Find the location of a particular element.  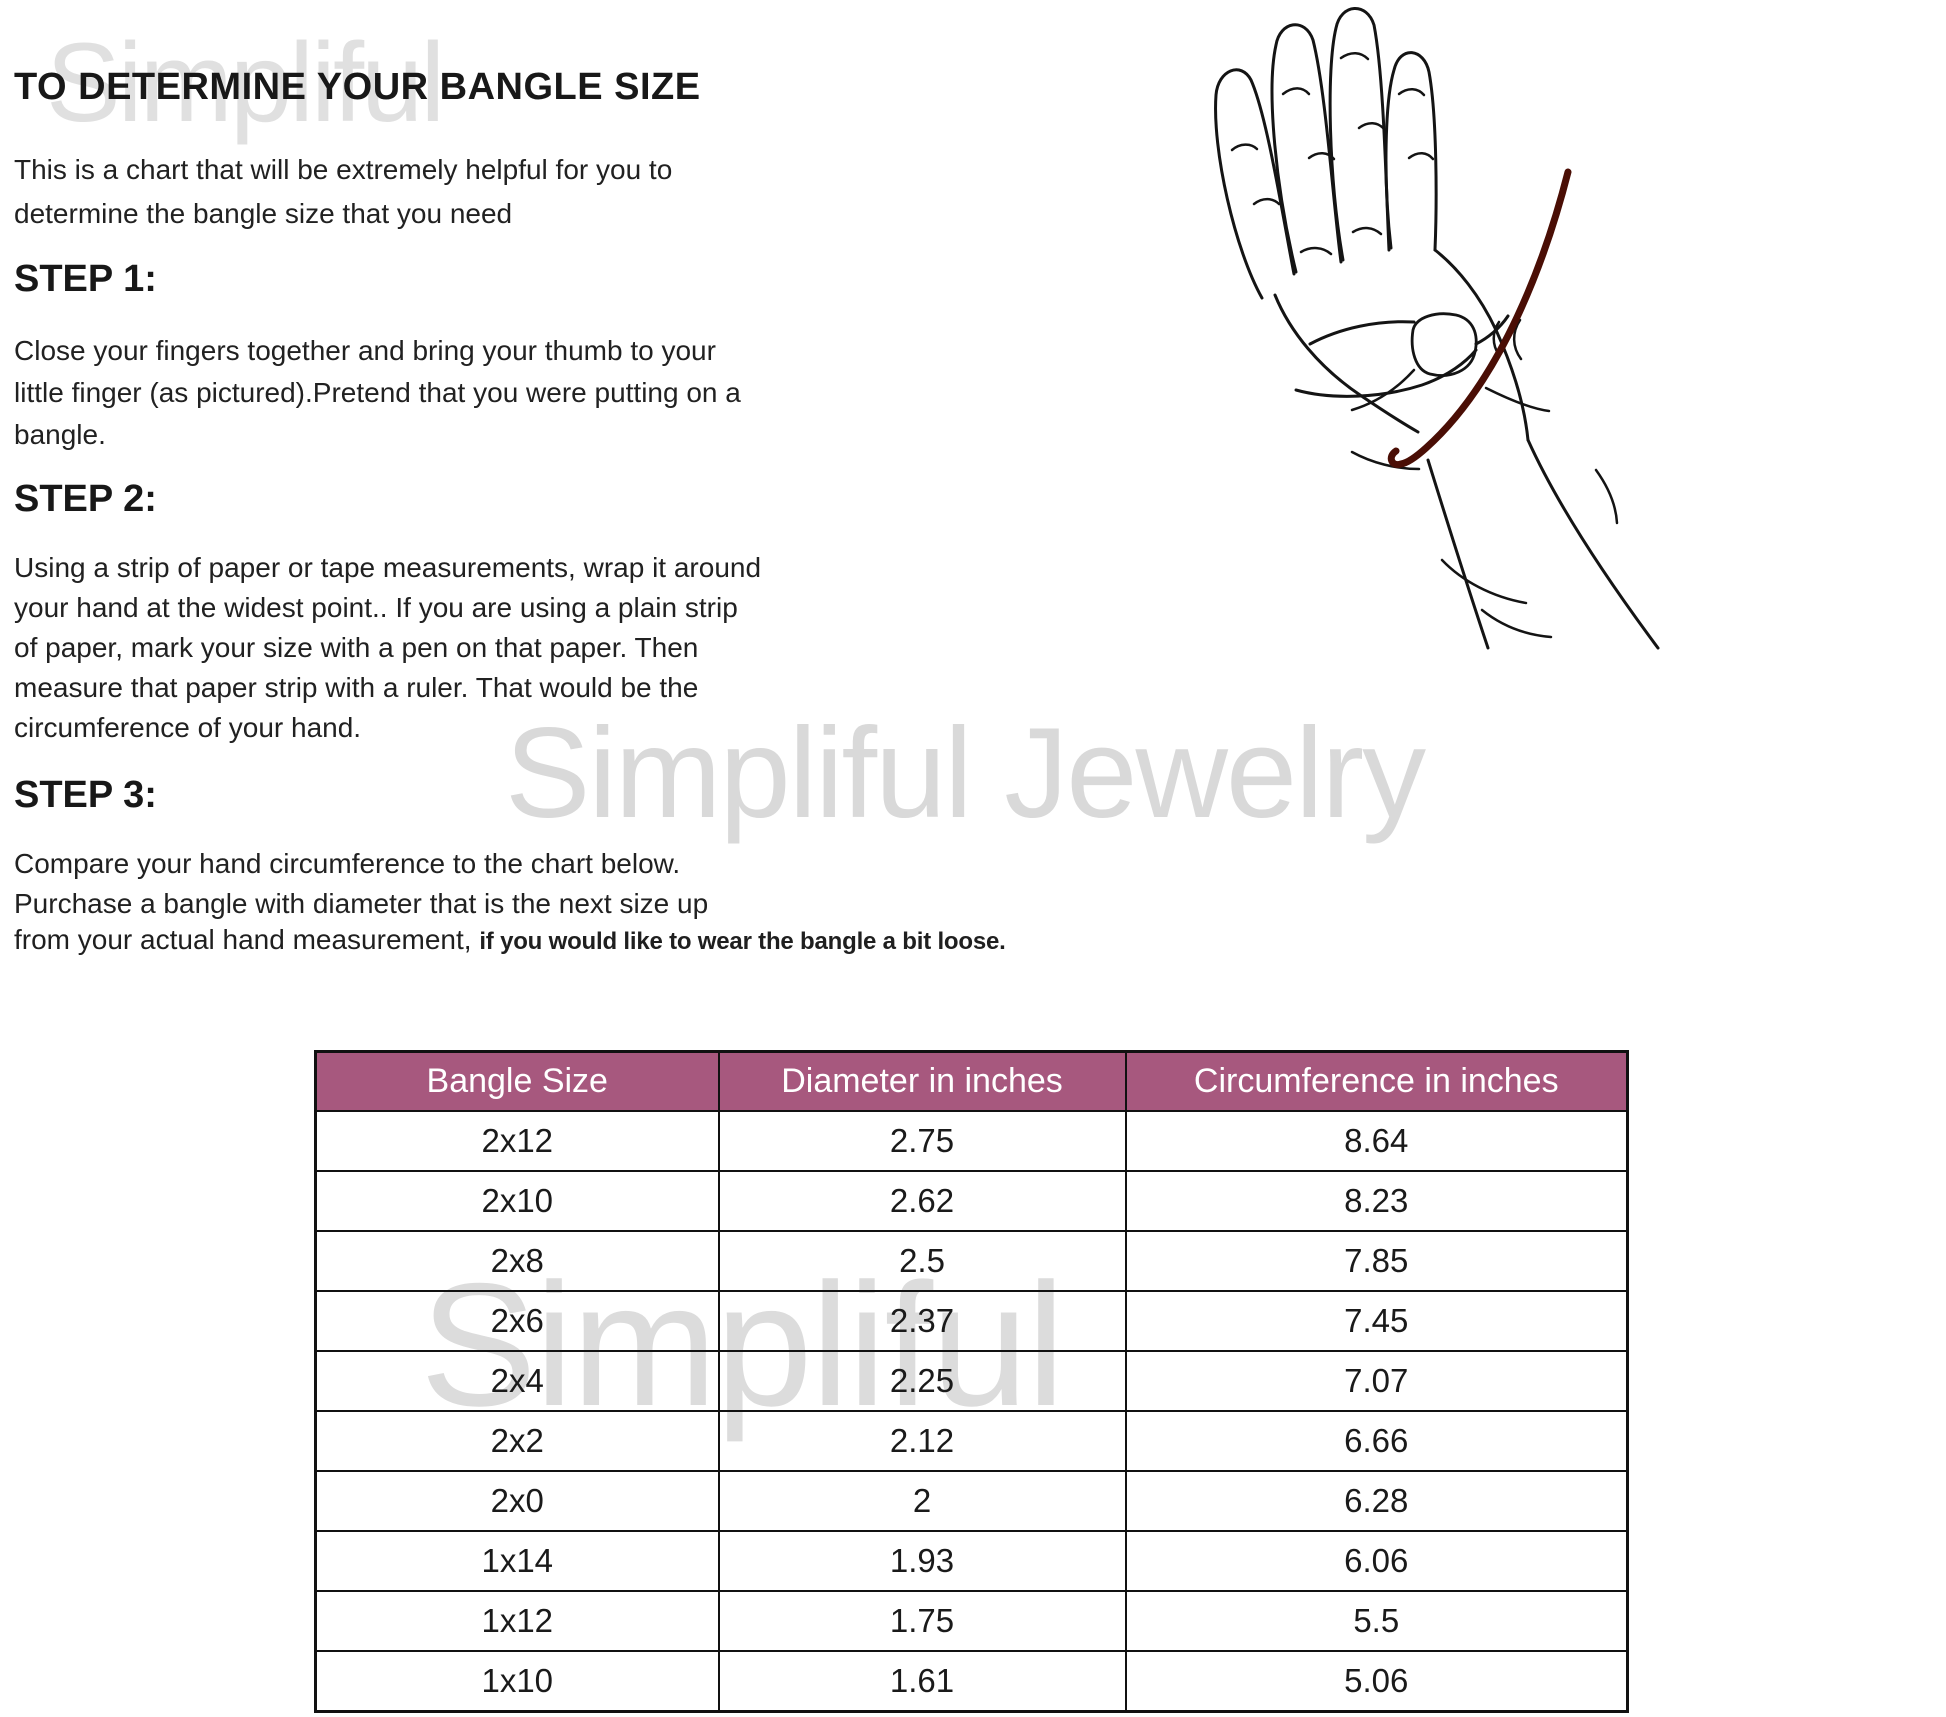

table-header-circumference: Circumference in inches is located at coordinates (1376, 1081).